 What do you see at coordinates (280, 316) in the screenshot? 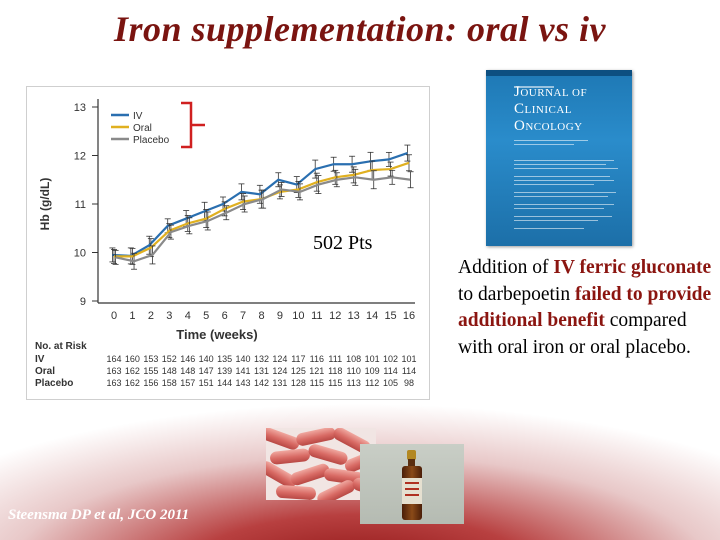
I see `x-tick-label: 9` at bounding box center [280, 316].